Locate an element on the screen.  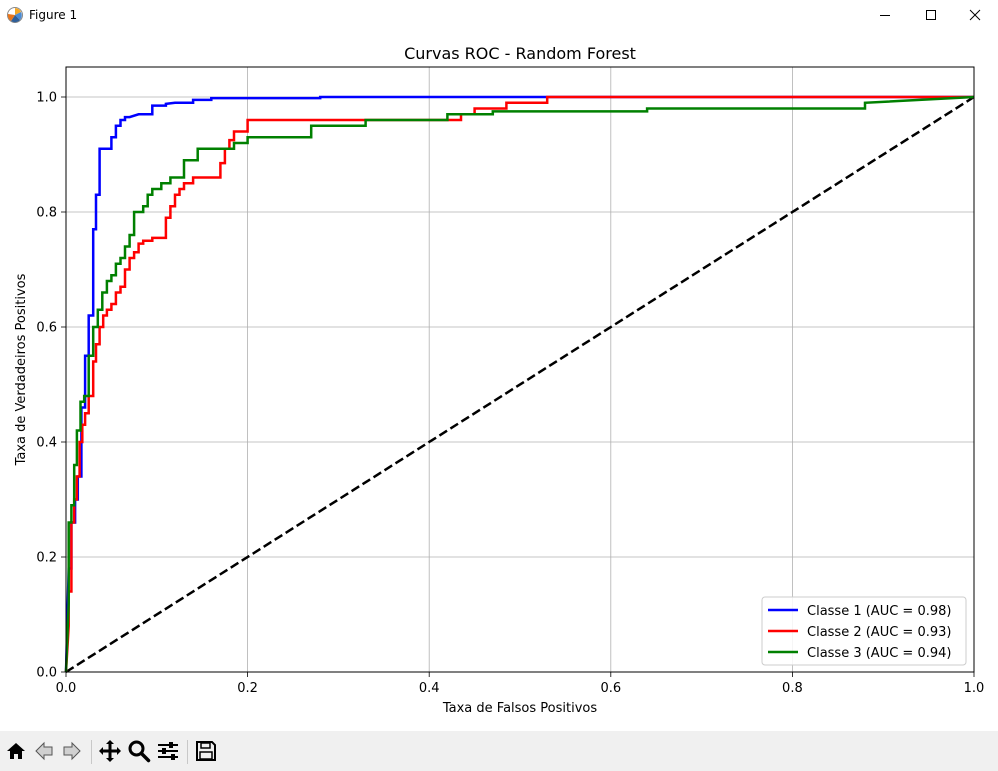
minimize-icon is located at coordinates (885, 15).